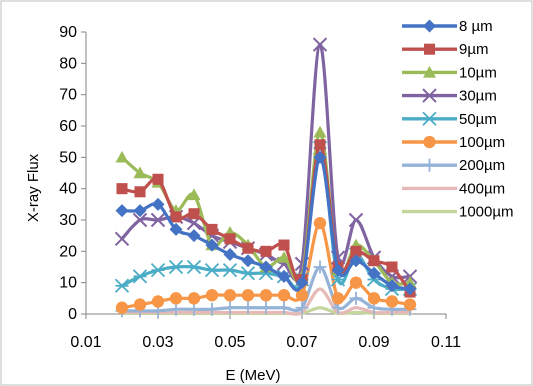  What do you see at coordinates (478, 119) in the screenshot?
I see `legend-label: 50µm` at bounding box center [478, 119].